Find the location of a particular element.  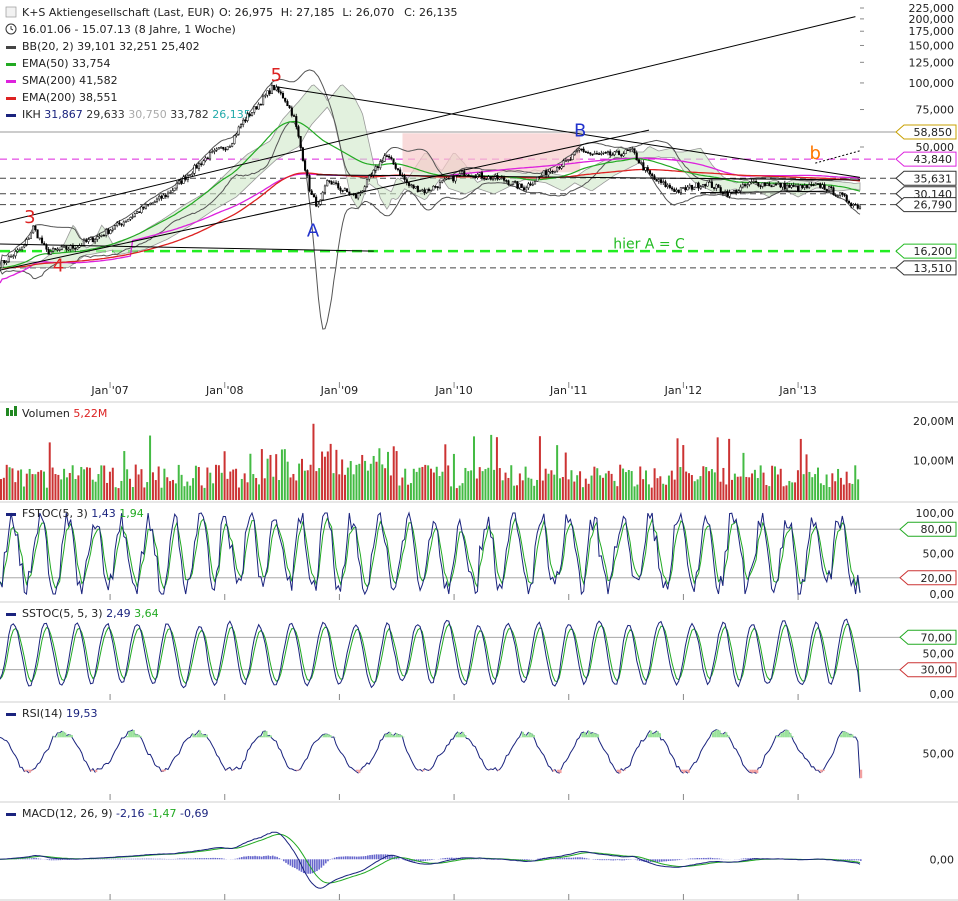

wave-annotation: 5 is located at coordinates (276, 75).